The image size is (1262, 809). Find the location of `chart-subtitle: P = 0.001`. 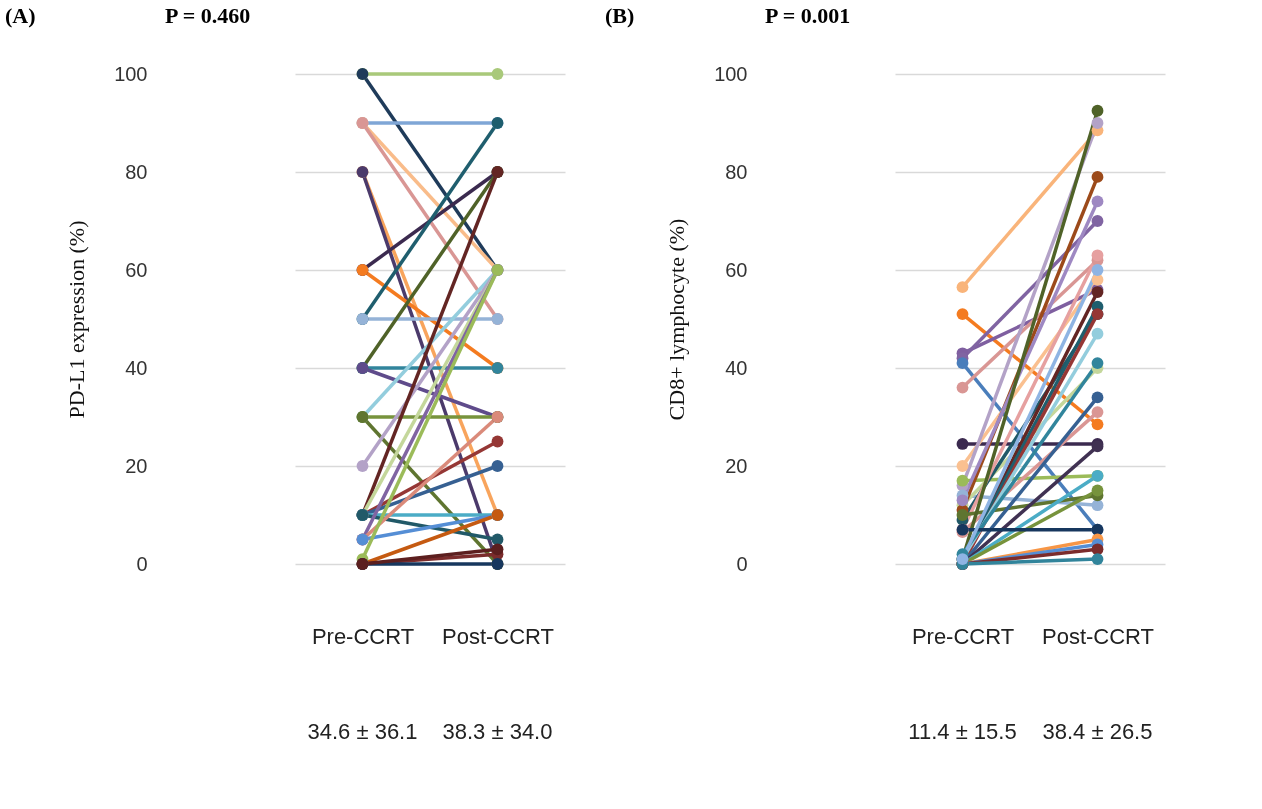

chart-subtitle: P = 0.001 is located at coordinates (808, 15).